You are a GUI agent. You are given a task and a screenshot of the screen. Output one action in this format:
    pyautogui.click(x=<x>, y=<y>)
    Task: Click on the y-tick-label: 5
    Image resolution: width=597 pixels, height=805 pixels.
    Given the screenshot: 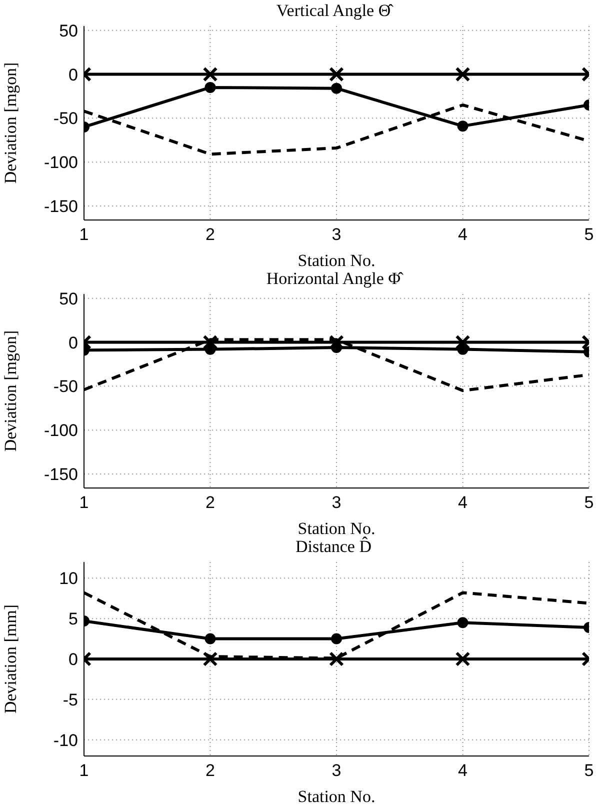 What is the action you would take?
    pyautogui.click(x=73, y=619)
    